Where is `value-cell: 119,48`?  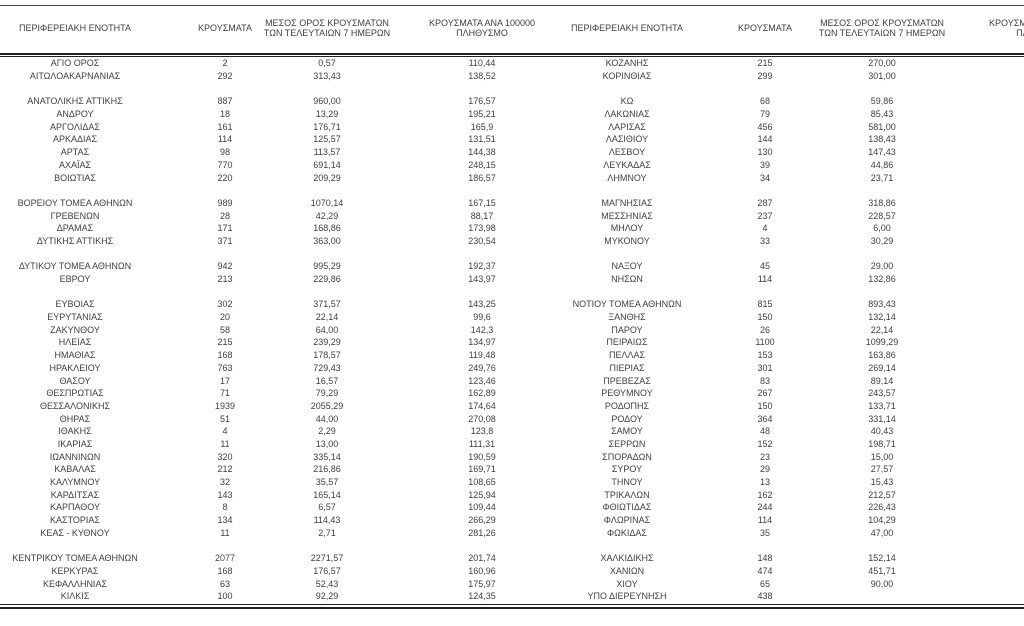 value-cell: 119,48 is located at coordinates (482, 355).